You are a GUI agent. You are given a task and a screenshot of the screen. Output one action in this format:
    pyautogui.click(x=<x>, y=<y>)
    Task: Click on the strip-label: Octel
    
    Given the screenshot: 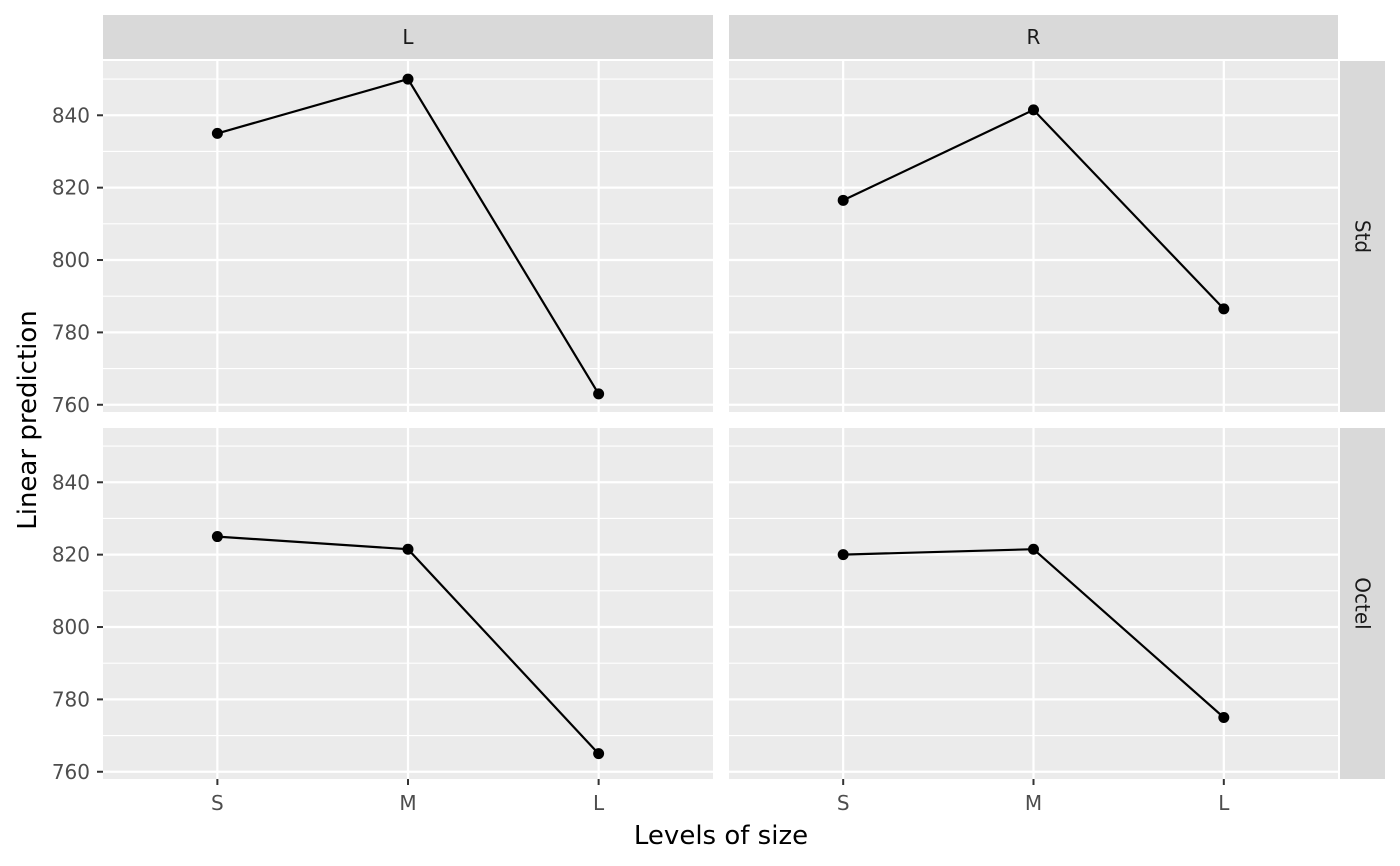 What is the action you would take?
    pyautogui.click(x=1363, y=603)
    